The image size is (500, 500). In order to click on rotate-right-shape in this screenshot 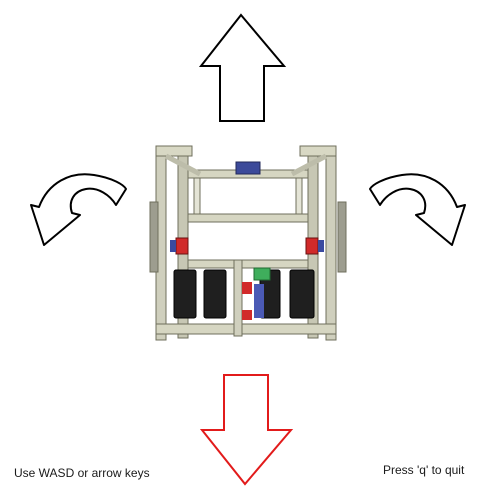, I will do `click(417, 209)`.